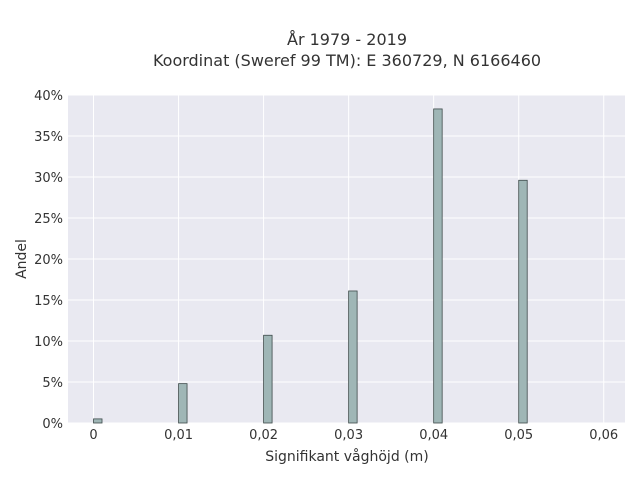 This screenshot has width=640, height=480. Describe the element at coordinates (52, 383) in the screenshot. I see `y-tick-label: 5%` at that location.